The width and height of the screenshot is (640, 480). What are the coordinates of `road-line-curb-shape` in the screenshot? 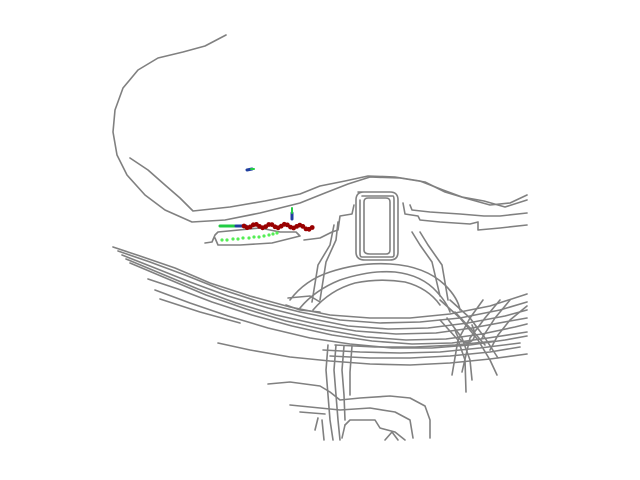 It's located at (252, 236).